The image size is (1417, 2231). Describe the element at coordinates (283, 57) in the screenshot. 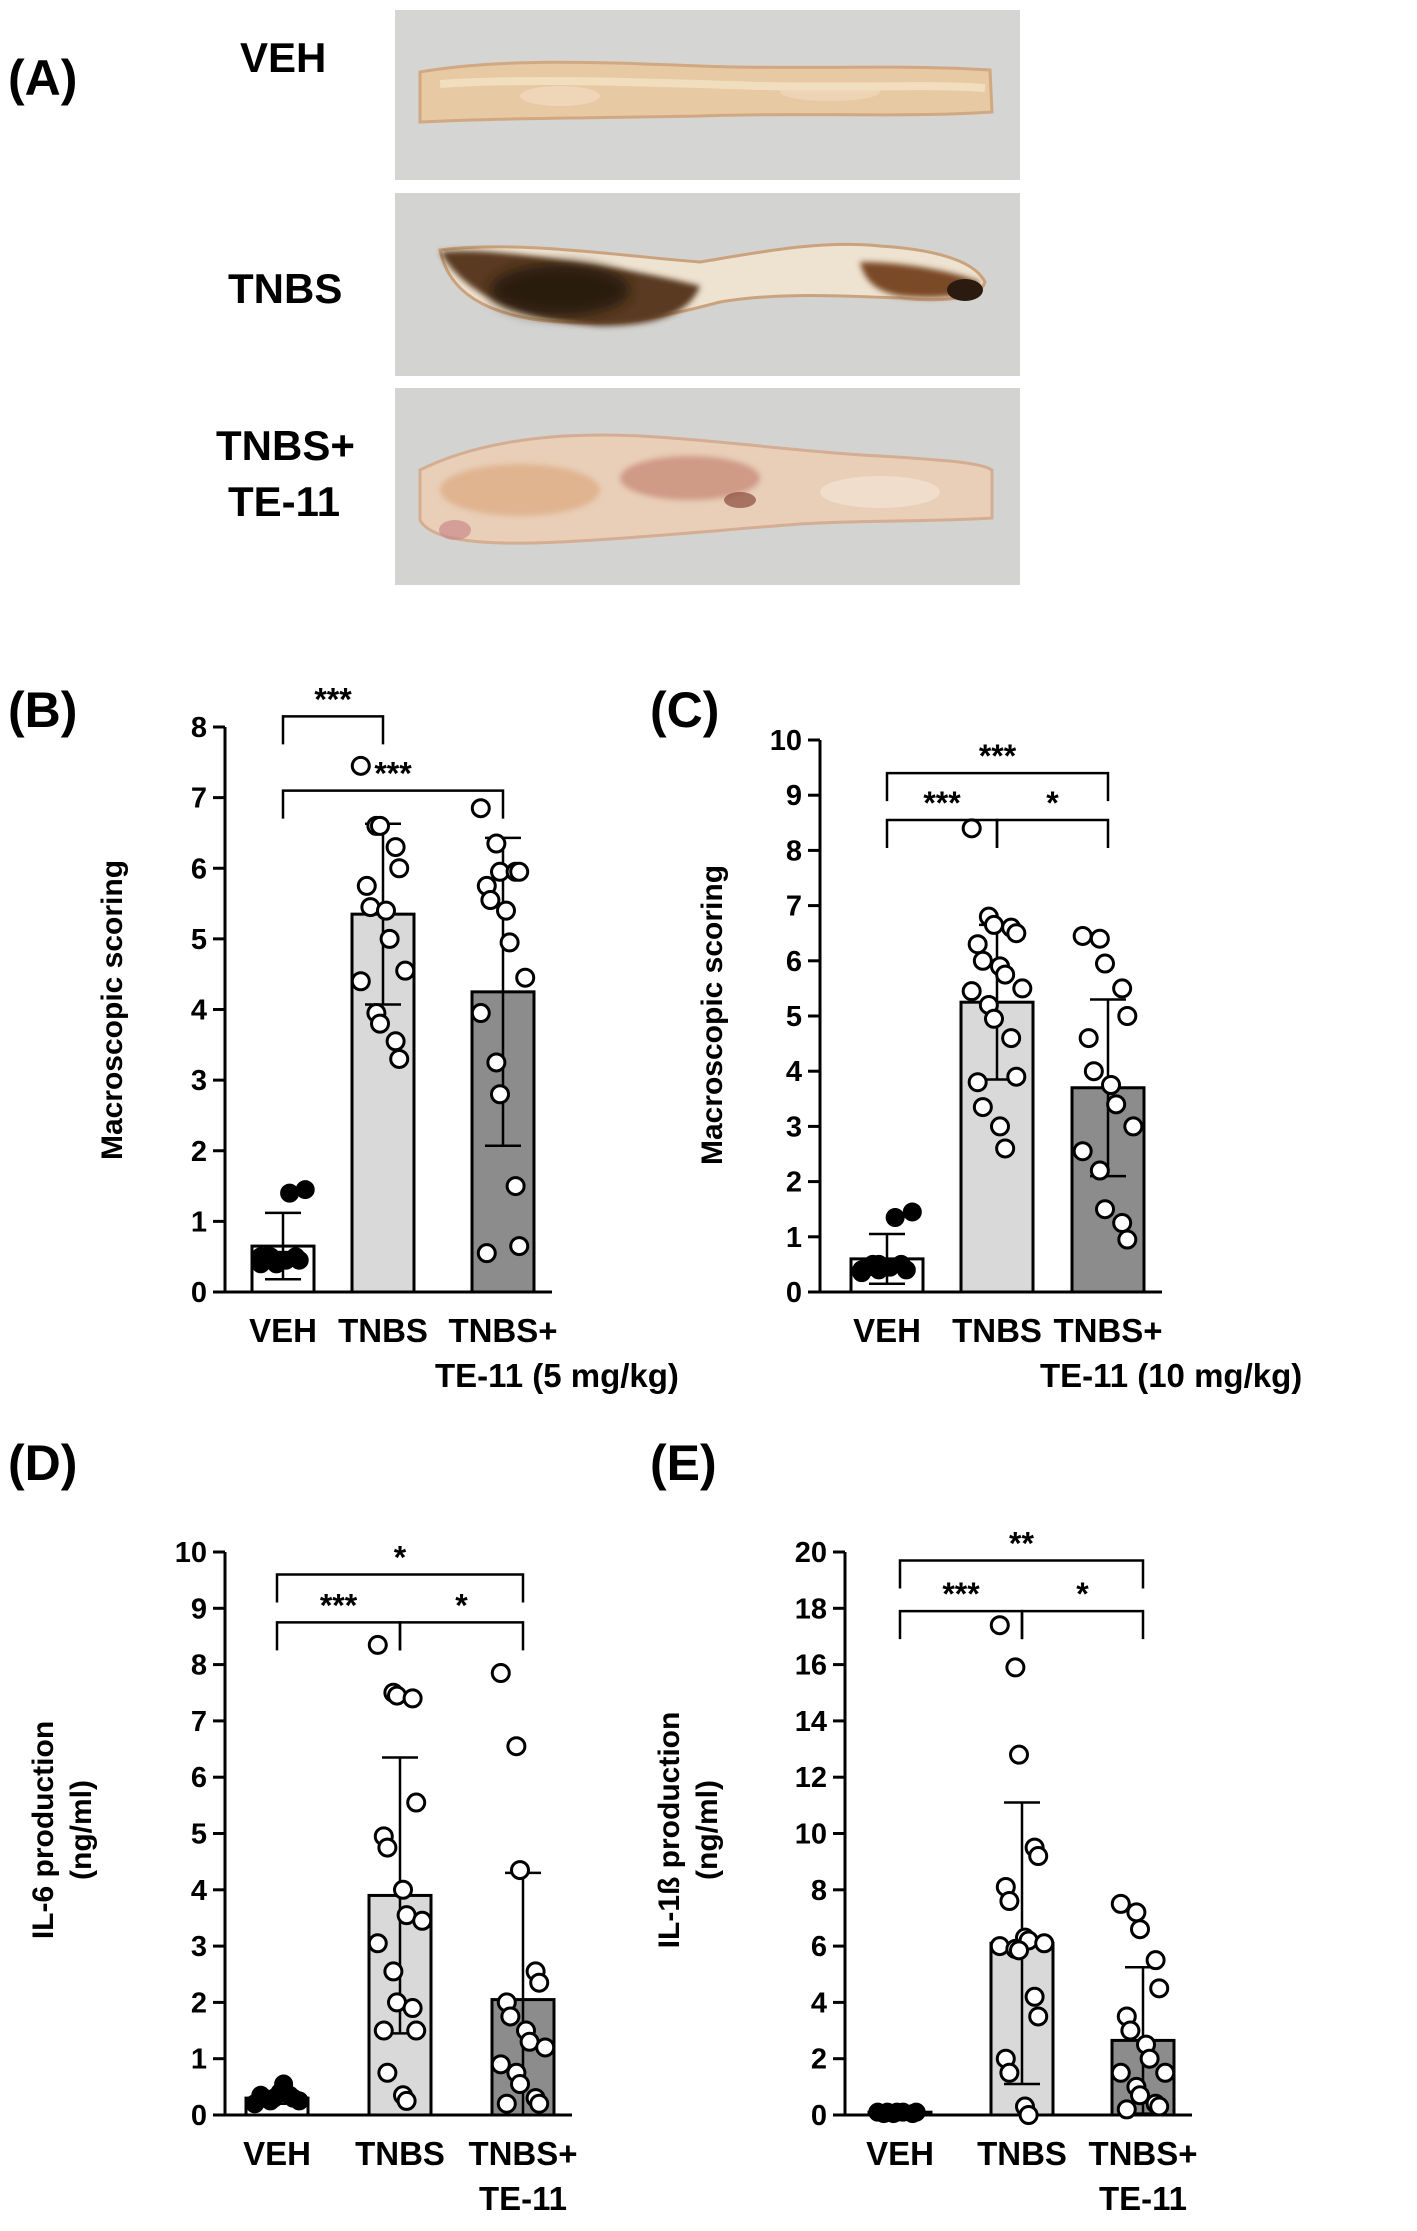

I see `row-label-veh: VEH` at that location.